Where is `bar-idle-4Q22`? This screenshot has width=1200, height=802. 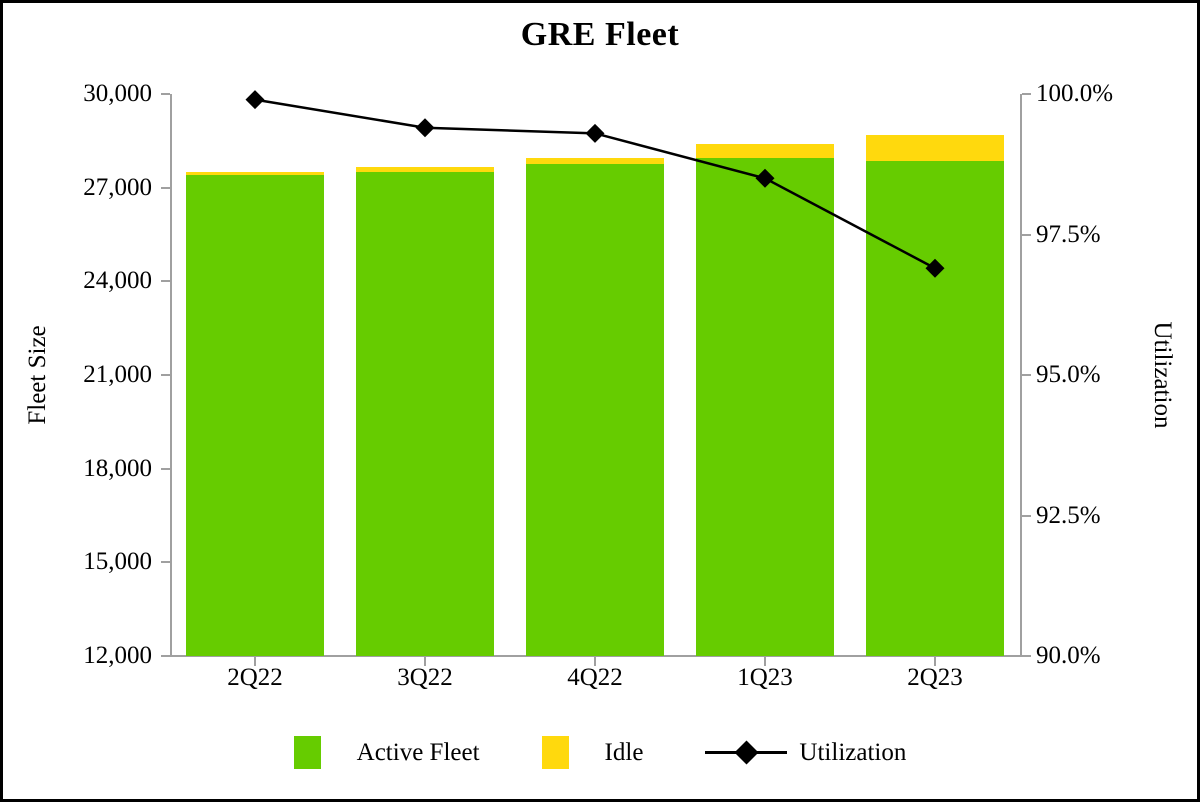 bar-idle-4Q22 is located at coordinates (595, 161).